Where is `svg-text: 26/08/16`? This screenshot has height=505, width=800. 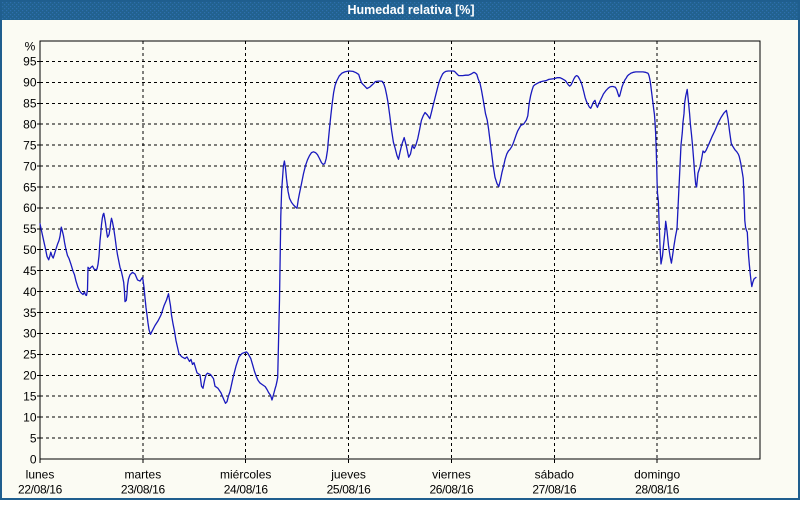
svg-text: 26/08/16 is located at coordinates (451, 490).